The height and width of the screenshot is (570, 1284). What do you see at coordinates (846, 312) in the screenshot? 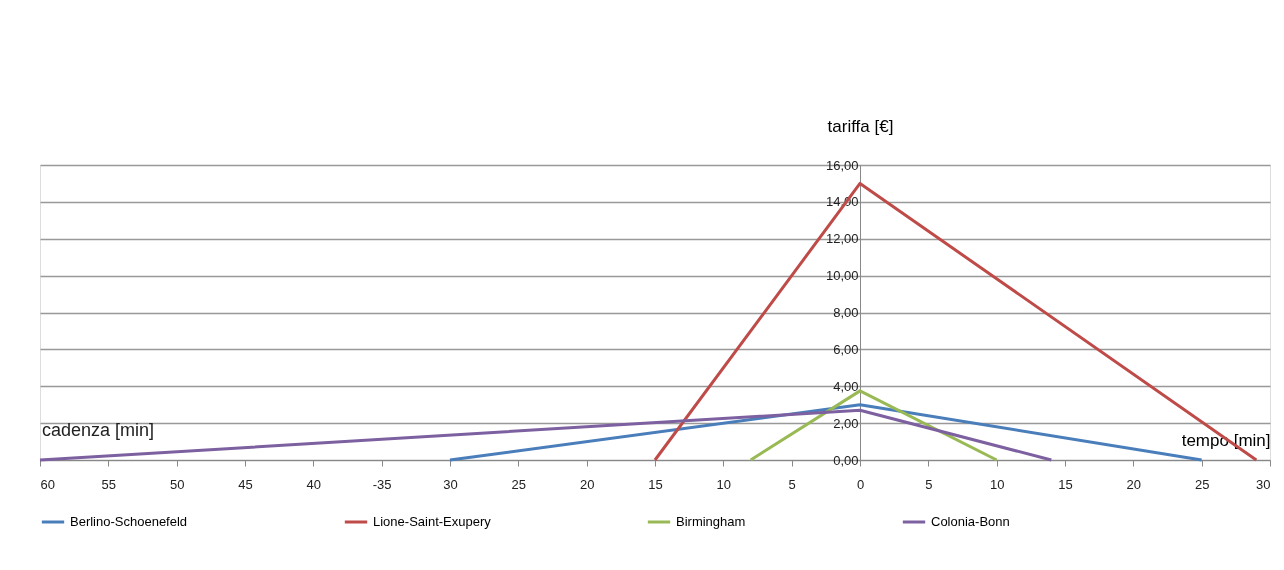
I see `y-tick-label: 8,00` at bounding box center [846, 312].